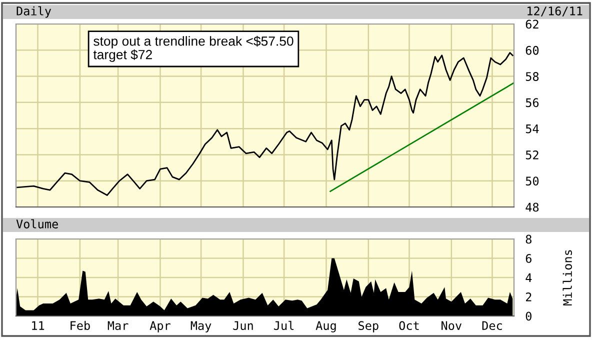 This screenshot has width=614, height=360. What do you see at coordinates (532, 103) in the screenshot?
I see `y-tick-label: 56` at bounding box center [532, 103].